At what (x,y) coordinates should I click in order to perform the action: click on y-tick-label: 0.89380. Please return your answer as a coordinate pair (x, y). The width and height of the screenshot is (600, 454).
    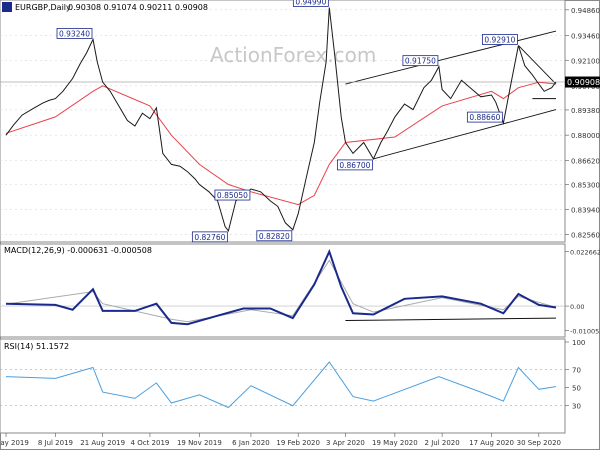
    Looking at the image, I should click on (585, 111).